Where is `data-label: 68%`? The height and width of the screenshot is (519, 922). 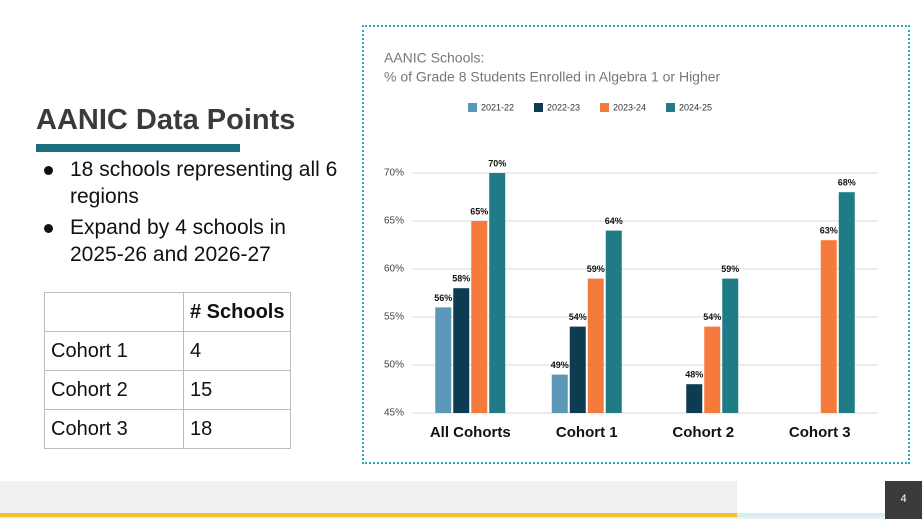 data-label: 68% is located at coordinates (847, 183).